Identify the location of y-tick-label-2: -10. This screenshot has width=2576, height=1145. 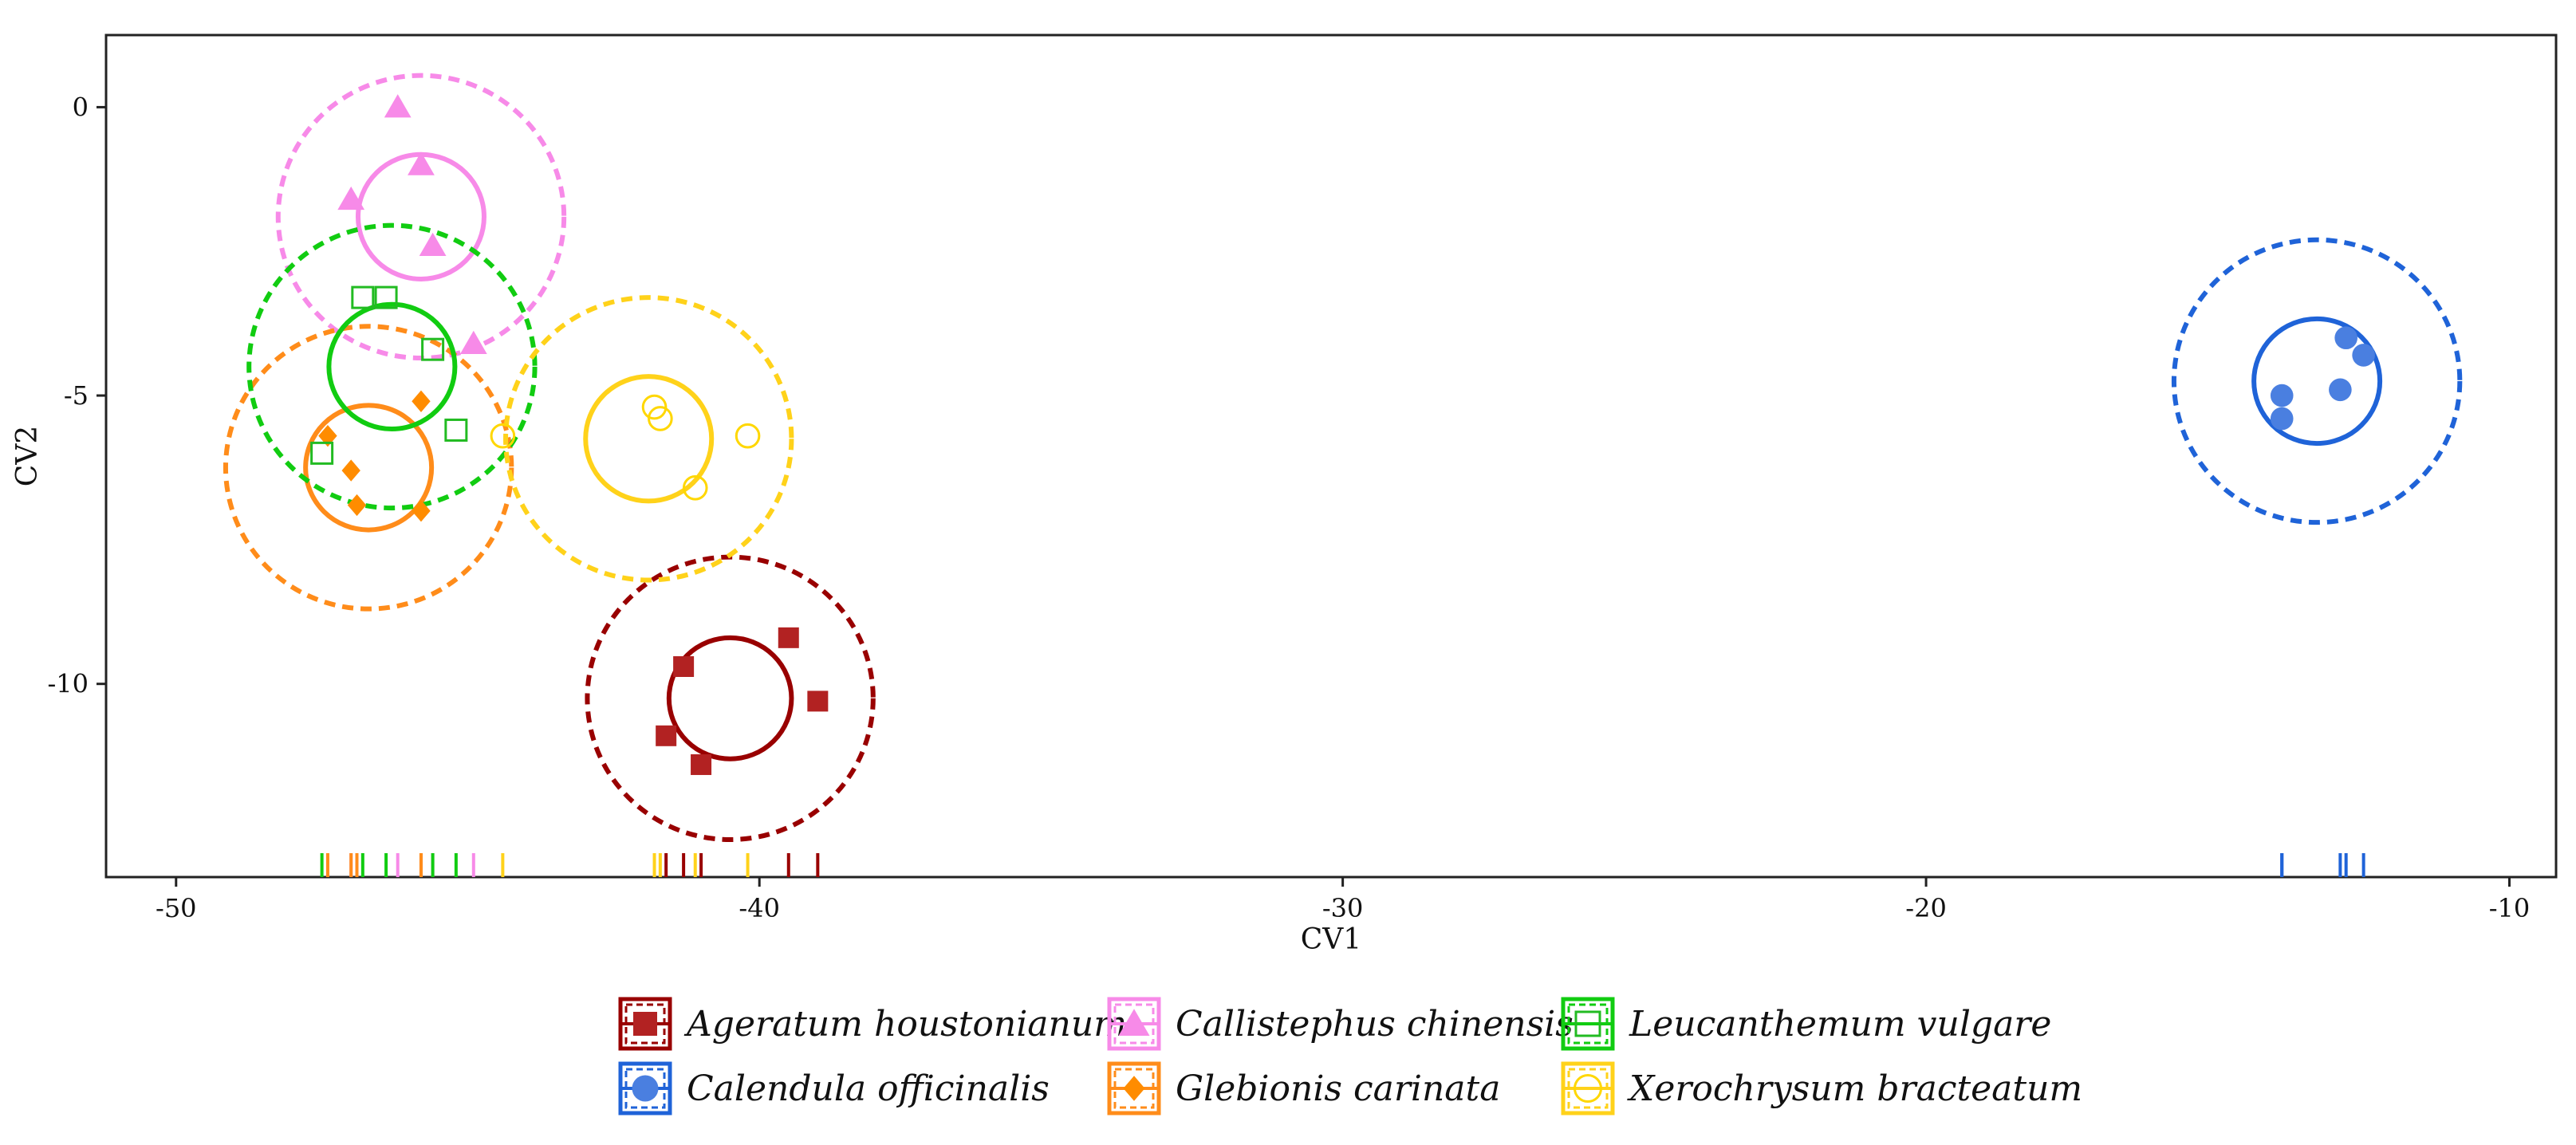
(68, 684).